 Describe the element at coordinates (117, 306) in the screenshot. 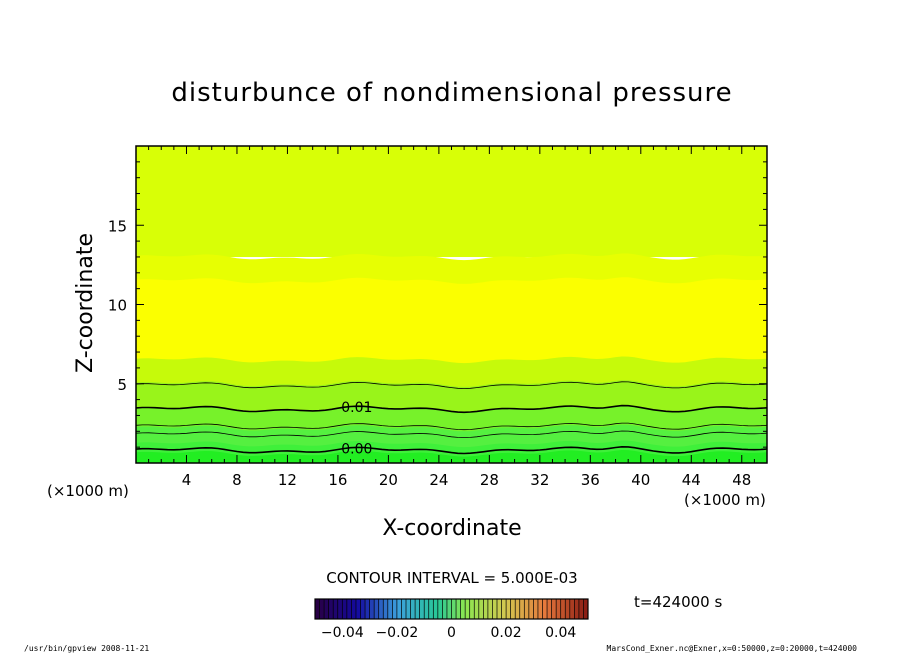

I see `y-tick-label: 10` at that location.